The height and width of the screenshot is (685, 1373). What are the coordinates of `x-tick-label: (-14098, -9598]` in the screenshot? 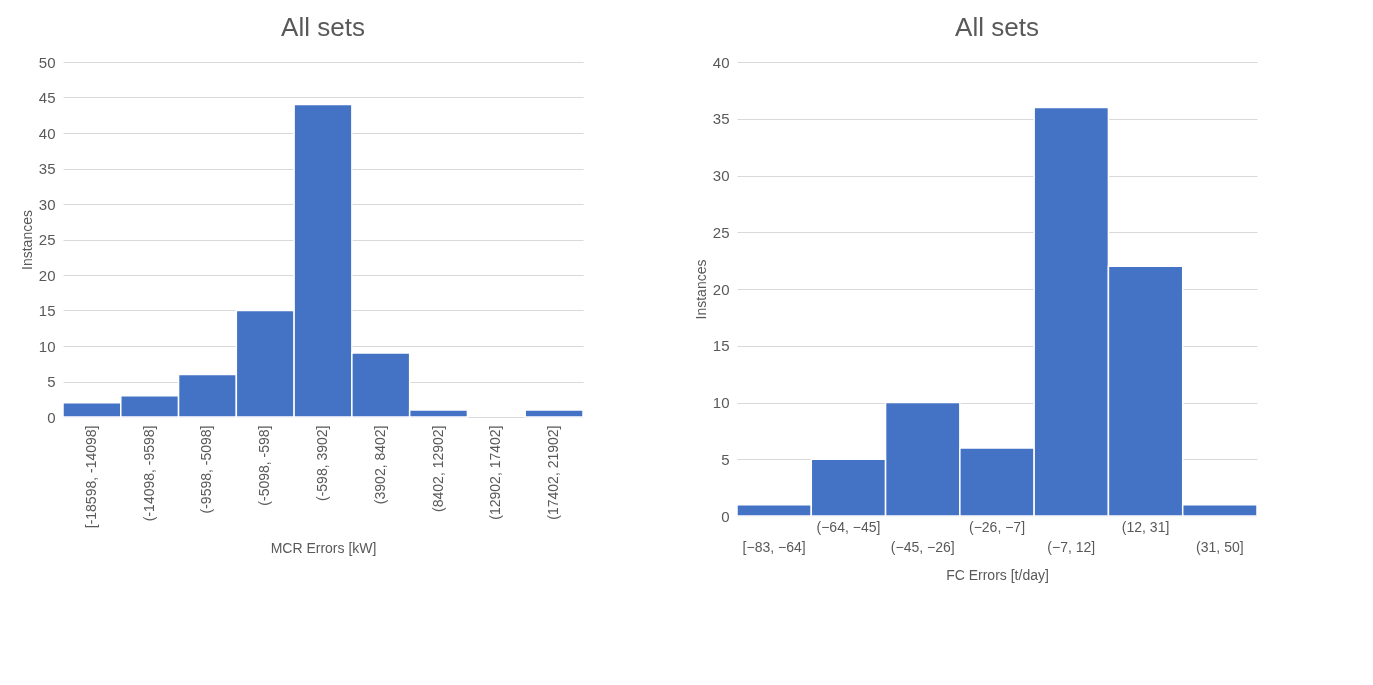 It's located at (148, 473).